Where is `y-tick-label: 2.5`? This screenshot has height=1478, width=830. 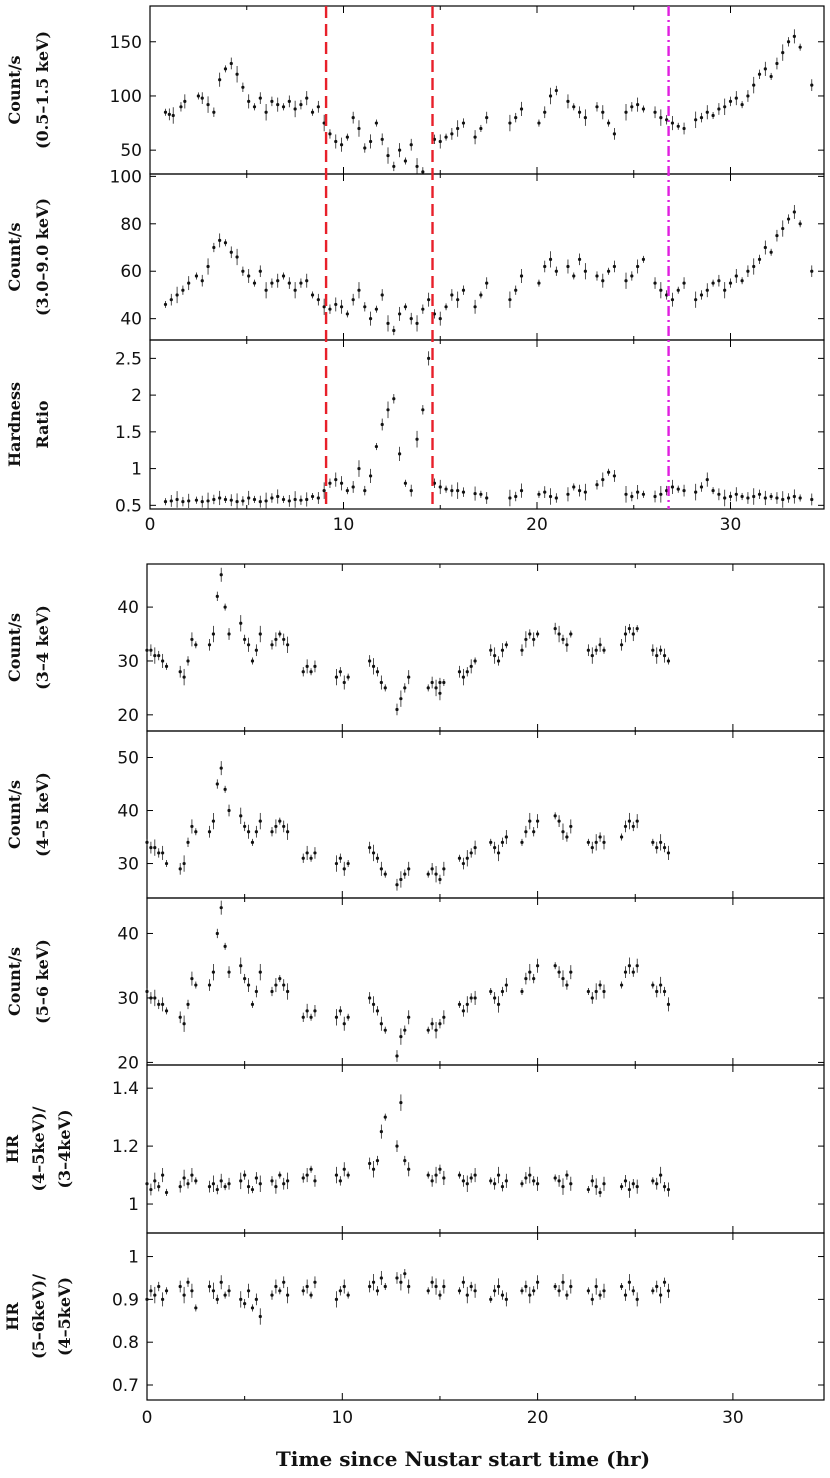 y-tick-label: 2.5 is located at coordinates (128, 359).